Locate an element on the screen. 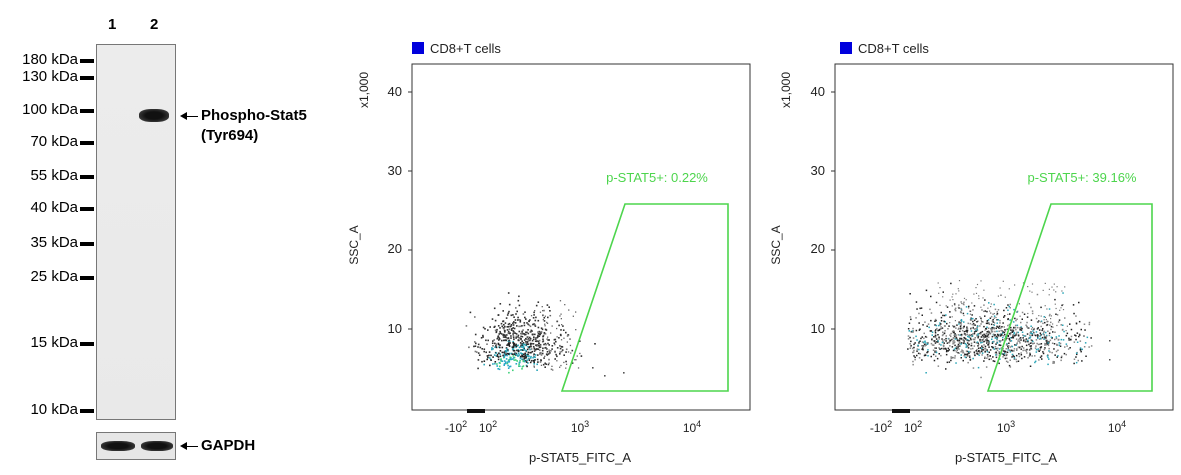 This screenshot has width=1181, height=475. marker-40: 40 kDa is located at coordinates (54, 207).